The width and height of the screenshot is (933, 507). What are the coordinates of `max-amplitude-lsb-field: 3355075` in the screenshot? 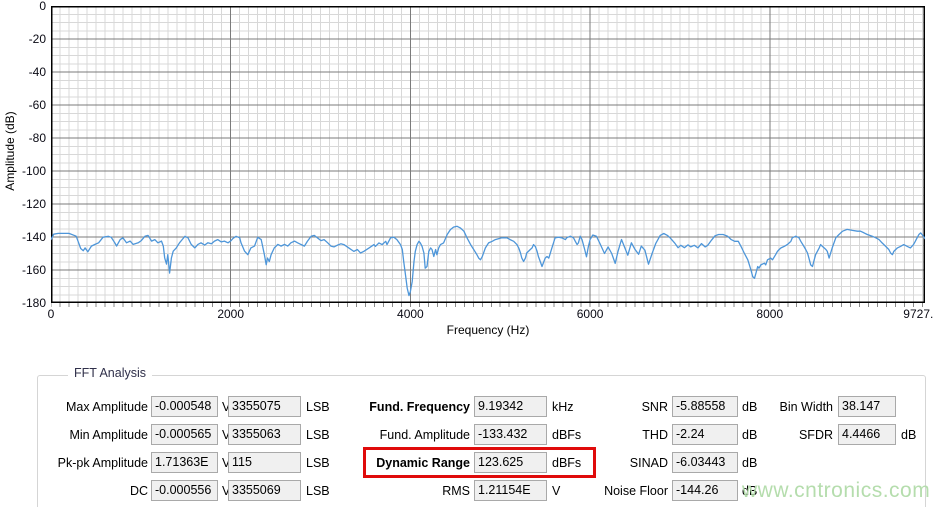 It's located at (264, 406).